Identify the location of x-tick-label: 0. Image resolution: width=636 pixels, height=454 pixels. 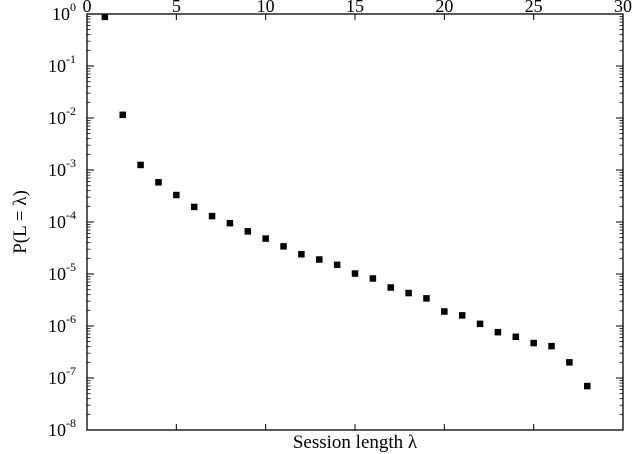
(87, 8).